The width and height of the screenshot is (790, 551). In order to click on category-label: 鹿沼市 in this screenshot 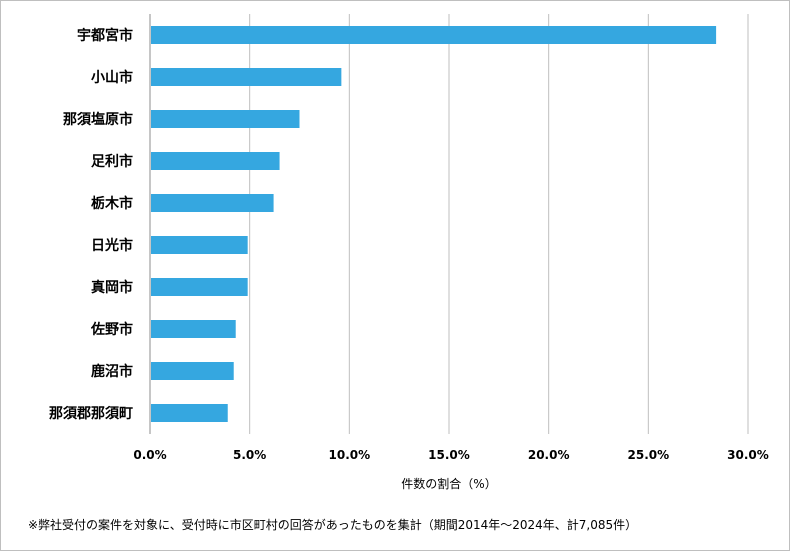, I will do `click(111, 371)`.